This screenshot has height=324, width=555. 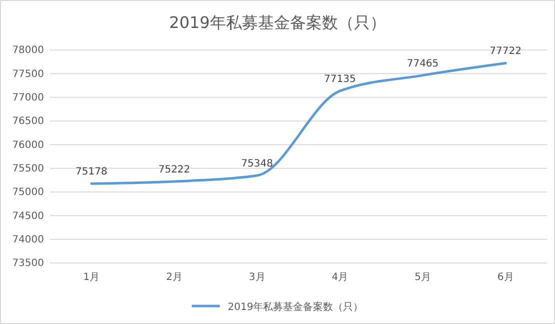 What do you see at coordinates (296, 307) in the screenshot?
I see `legend-label: 2019年私募基金备案数（只）` at bounding box center [296, 307].